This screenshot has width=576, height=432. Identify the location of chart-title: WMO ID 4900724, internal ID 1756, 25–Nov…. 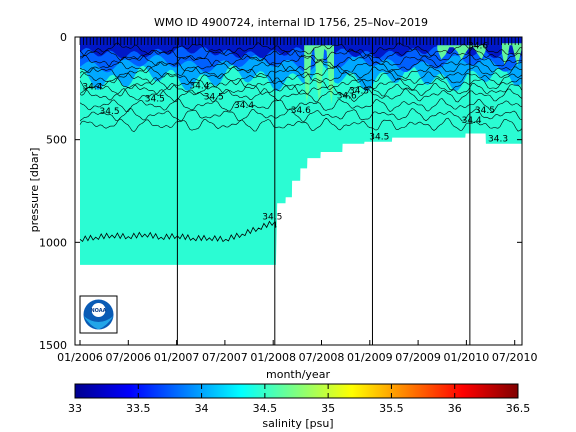
(291, 22).